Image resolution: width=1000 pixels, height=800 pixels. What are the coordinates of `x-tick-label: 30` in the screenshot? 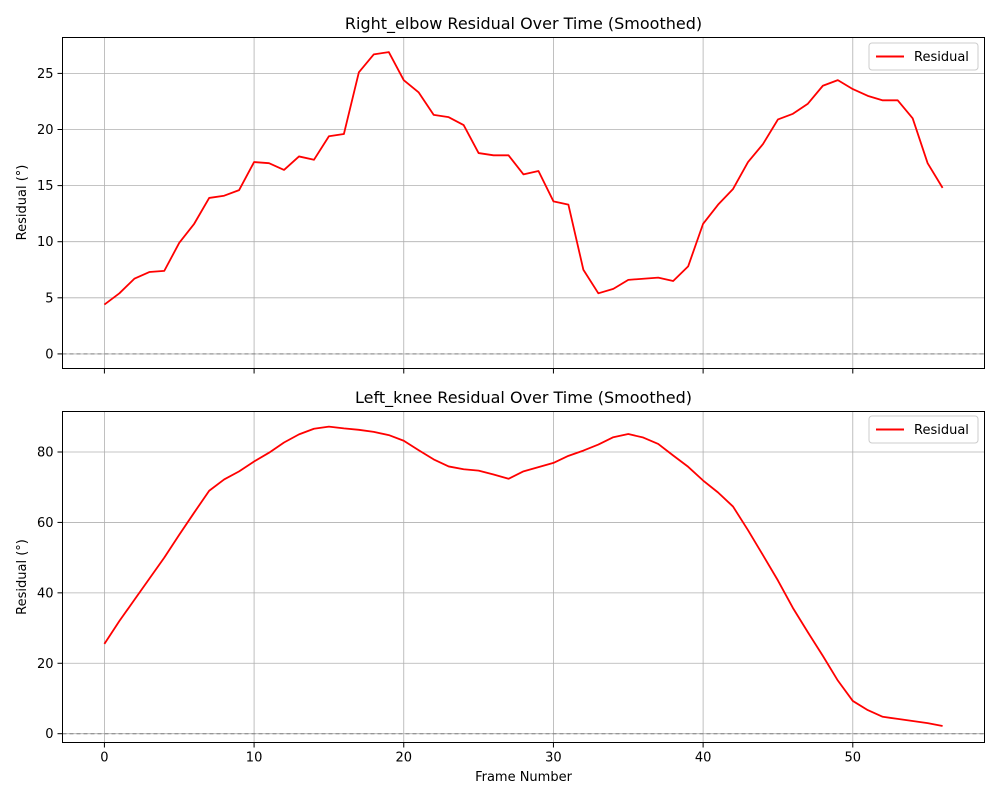 It's located at (553, 758).